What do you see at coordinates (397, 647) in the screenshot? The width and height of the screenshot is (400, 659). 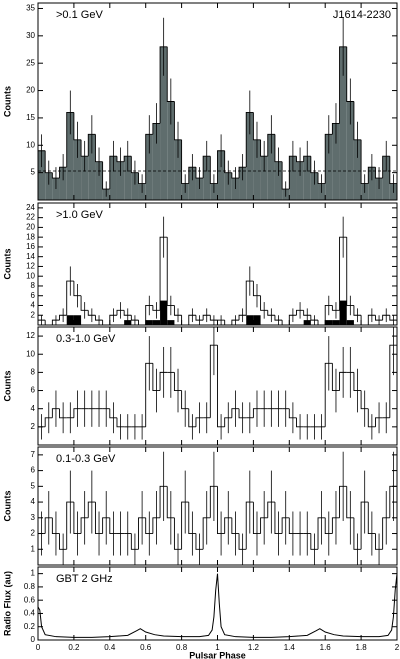 I see `x-tick-label: 2` at bounding box center [397, 647].